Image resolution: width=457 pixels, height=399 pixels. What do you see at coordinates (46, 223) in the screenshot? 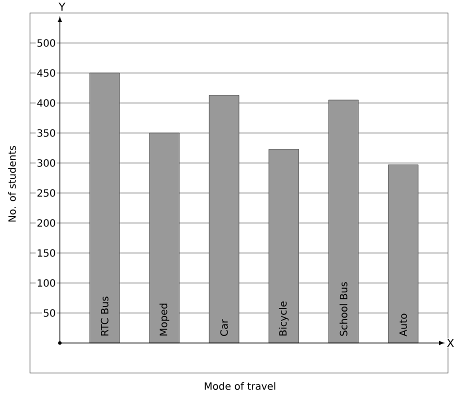
I see `y-tick-label: 200` at bounding box center [46, 223].